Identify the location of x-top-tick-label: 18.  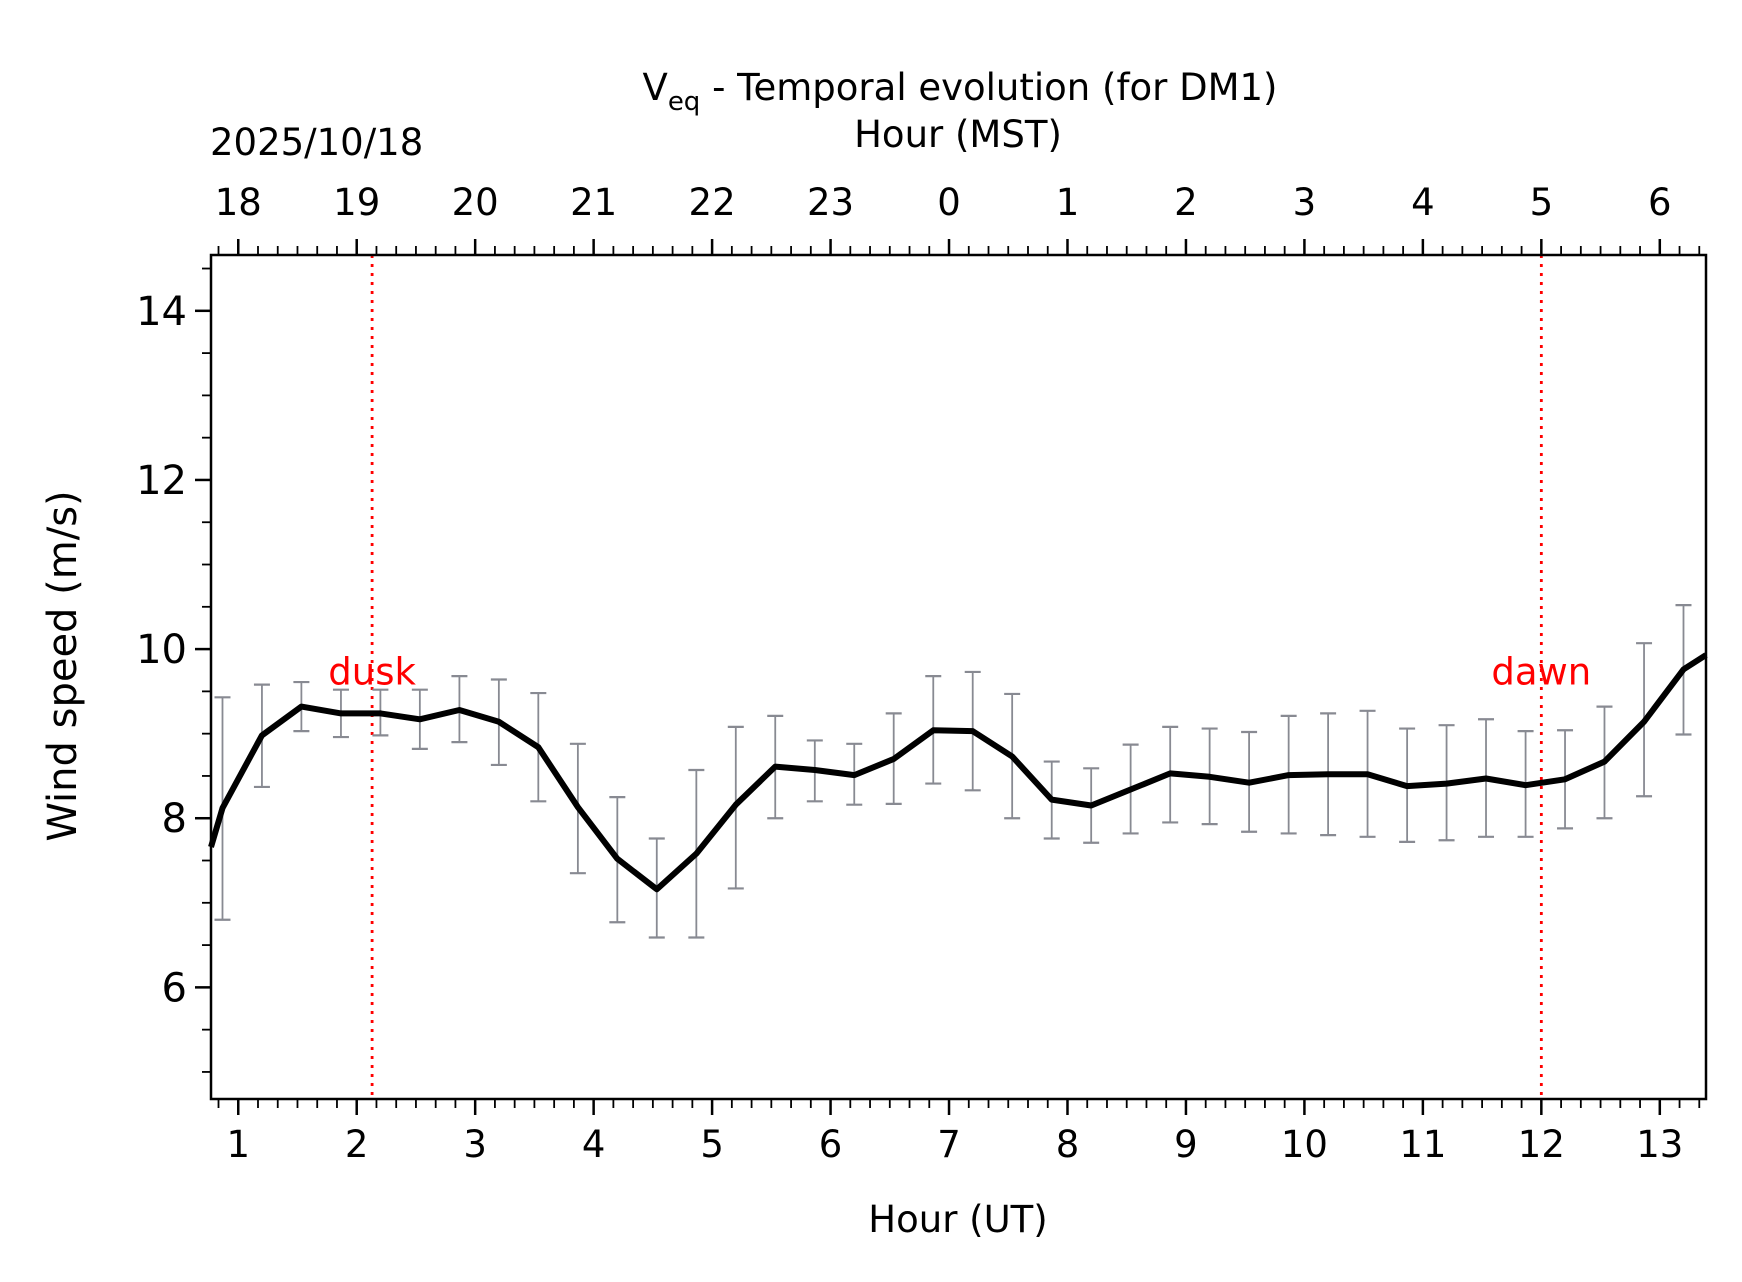
(238, 202).